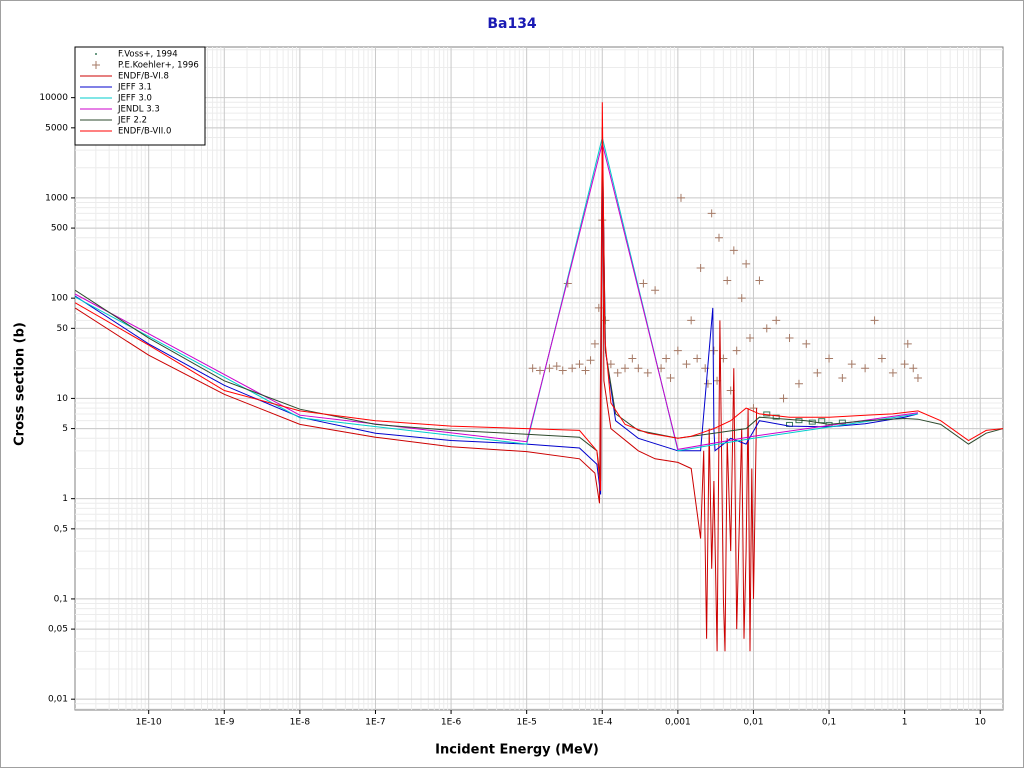 This screenshot has height=768, width=1024. I want to click on legend-box, so click(140, 96).